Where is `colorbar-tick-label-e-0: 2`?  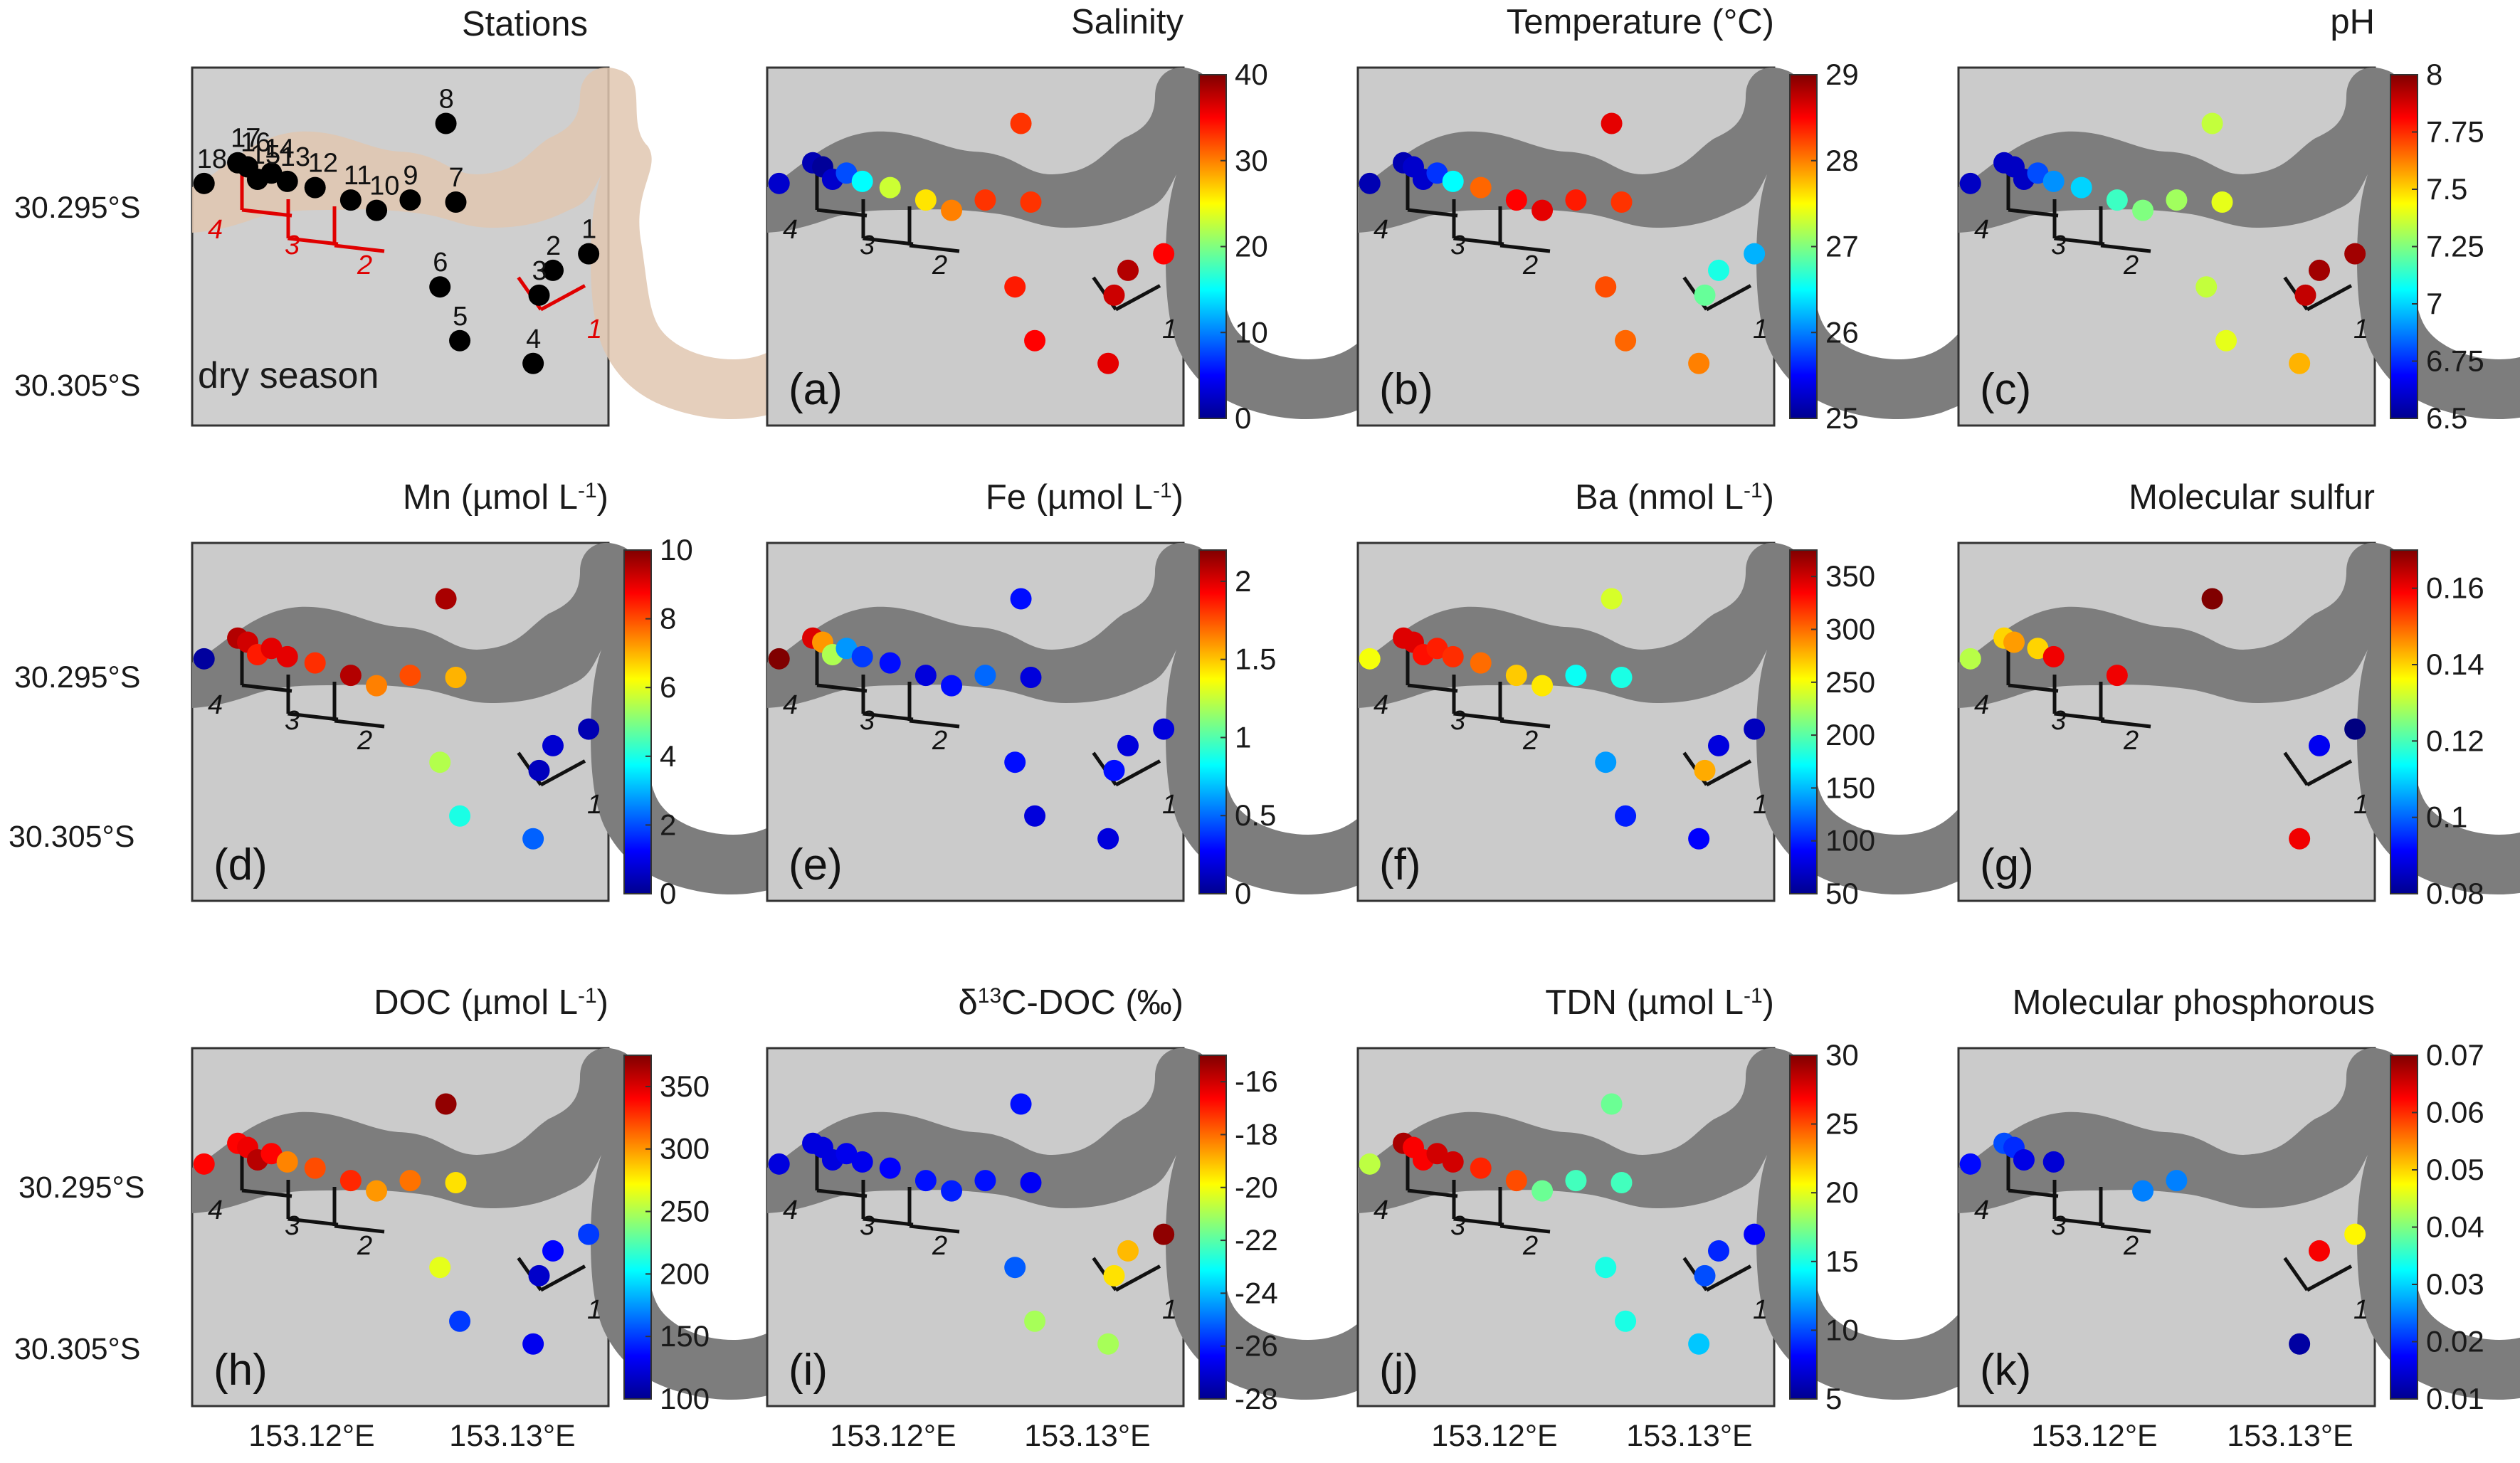 colorbar-tick-label-e-0: 2 is located at coordinates (1243, 581).